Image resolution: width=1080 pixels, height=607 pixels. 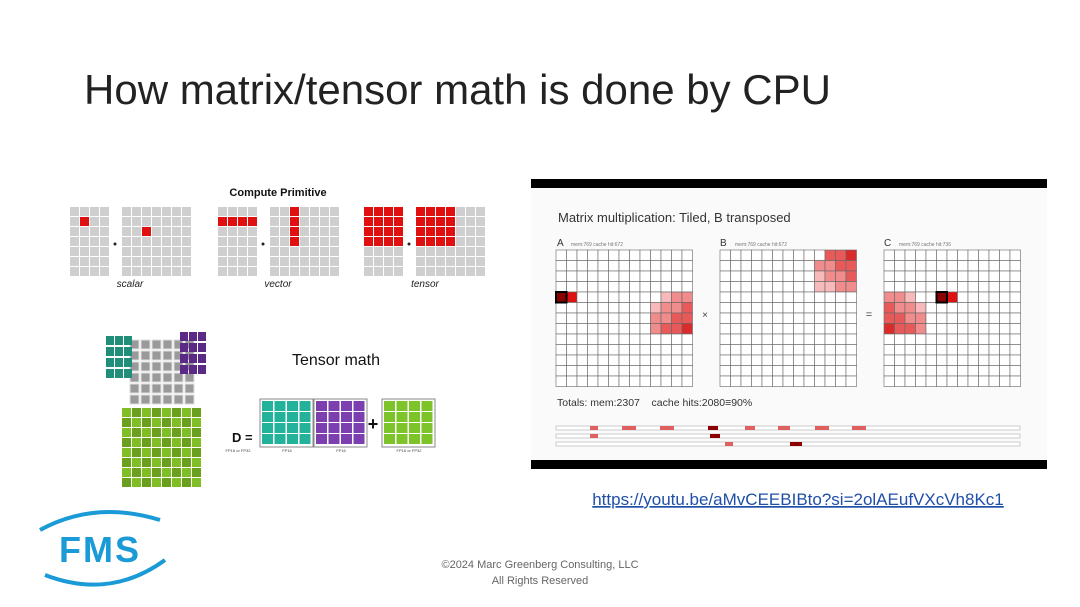 What do you see at coordinates (925, 245) in the screenshot?
I see `matrix-stats: mem:769 cache hit:736` at bounding box center [925, 245].